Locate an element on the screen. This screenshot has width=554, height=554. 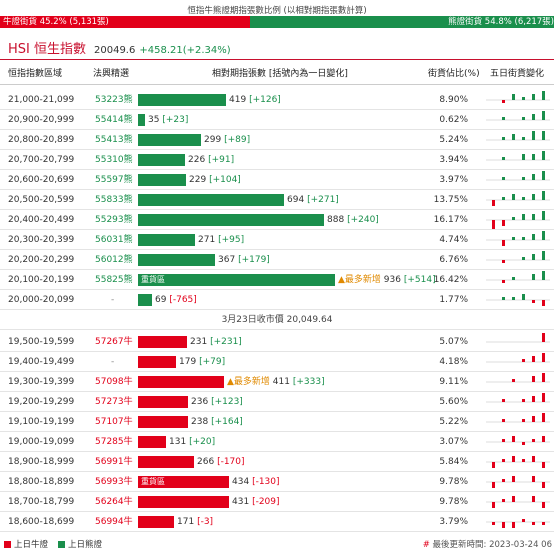
bear-table-row: 20,400-20,499 55293熊 888 [+240] 16.17% is located at coordinates (277, 220).